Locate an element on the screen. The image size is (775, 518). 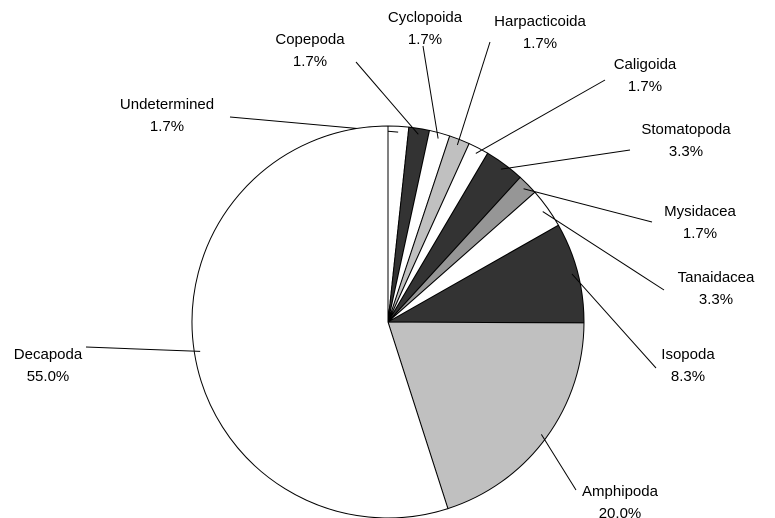
slice-label: Amphipoda is located at coordinates (620, 491).